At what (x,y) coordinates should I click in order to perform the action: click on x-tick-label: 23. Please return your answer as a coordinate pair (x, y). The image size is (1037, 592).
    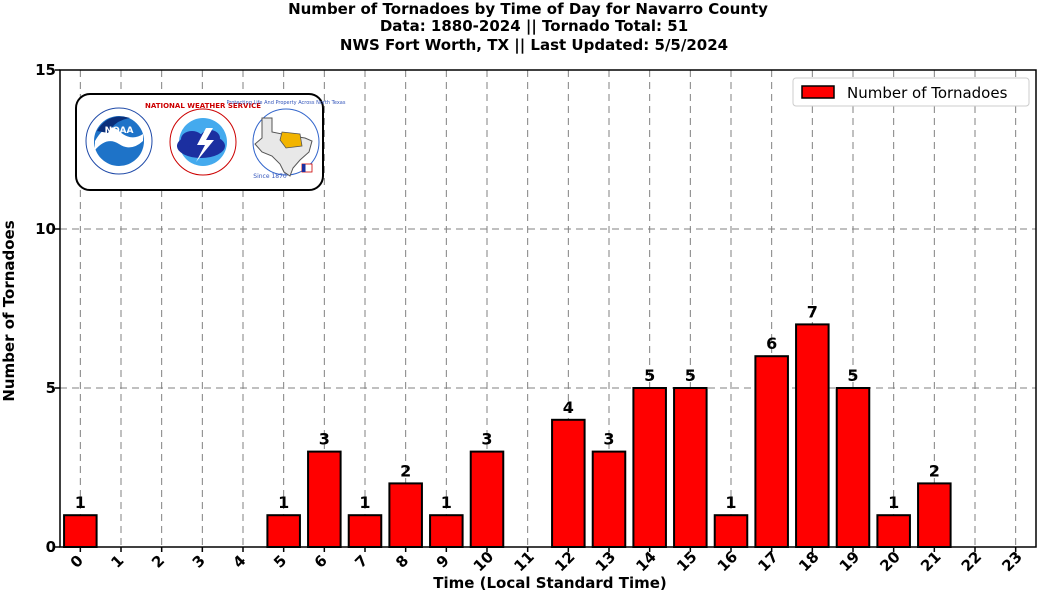
    Looking at the image, I should click on (1011, 561).